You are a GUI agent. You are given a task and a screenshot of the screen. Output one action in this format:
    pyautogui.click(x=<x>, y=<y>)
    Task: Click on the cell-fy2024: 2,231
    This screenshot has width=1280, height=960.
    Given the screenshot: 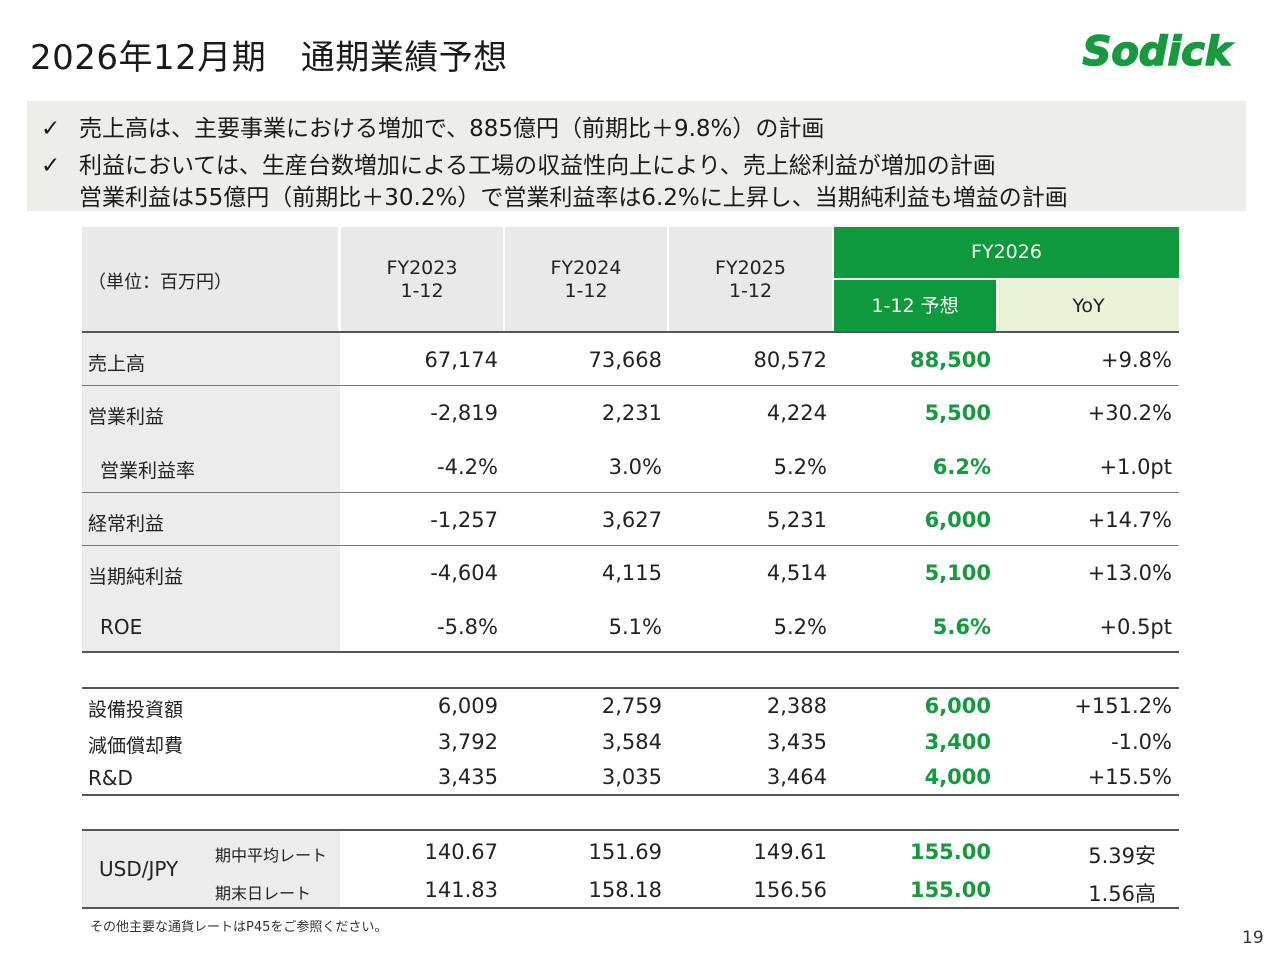 What is the action you would take?
    pyautogui.click(x=631, y=413)
    